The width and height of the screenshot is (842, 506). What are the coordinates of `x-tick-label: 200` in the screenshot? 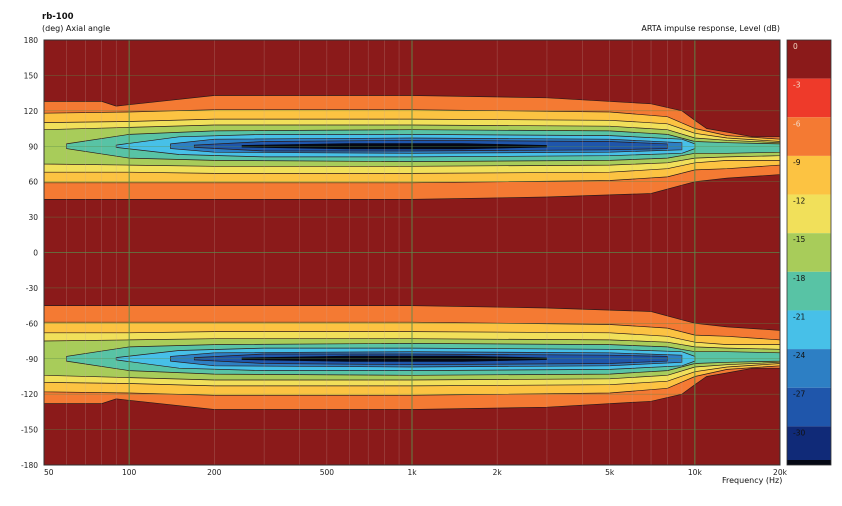 It's located at (214, 472).